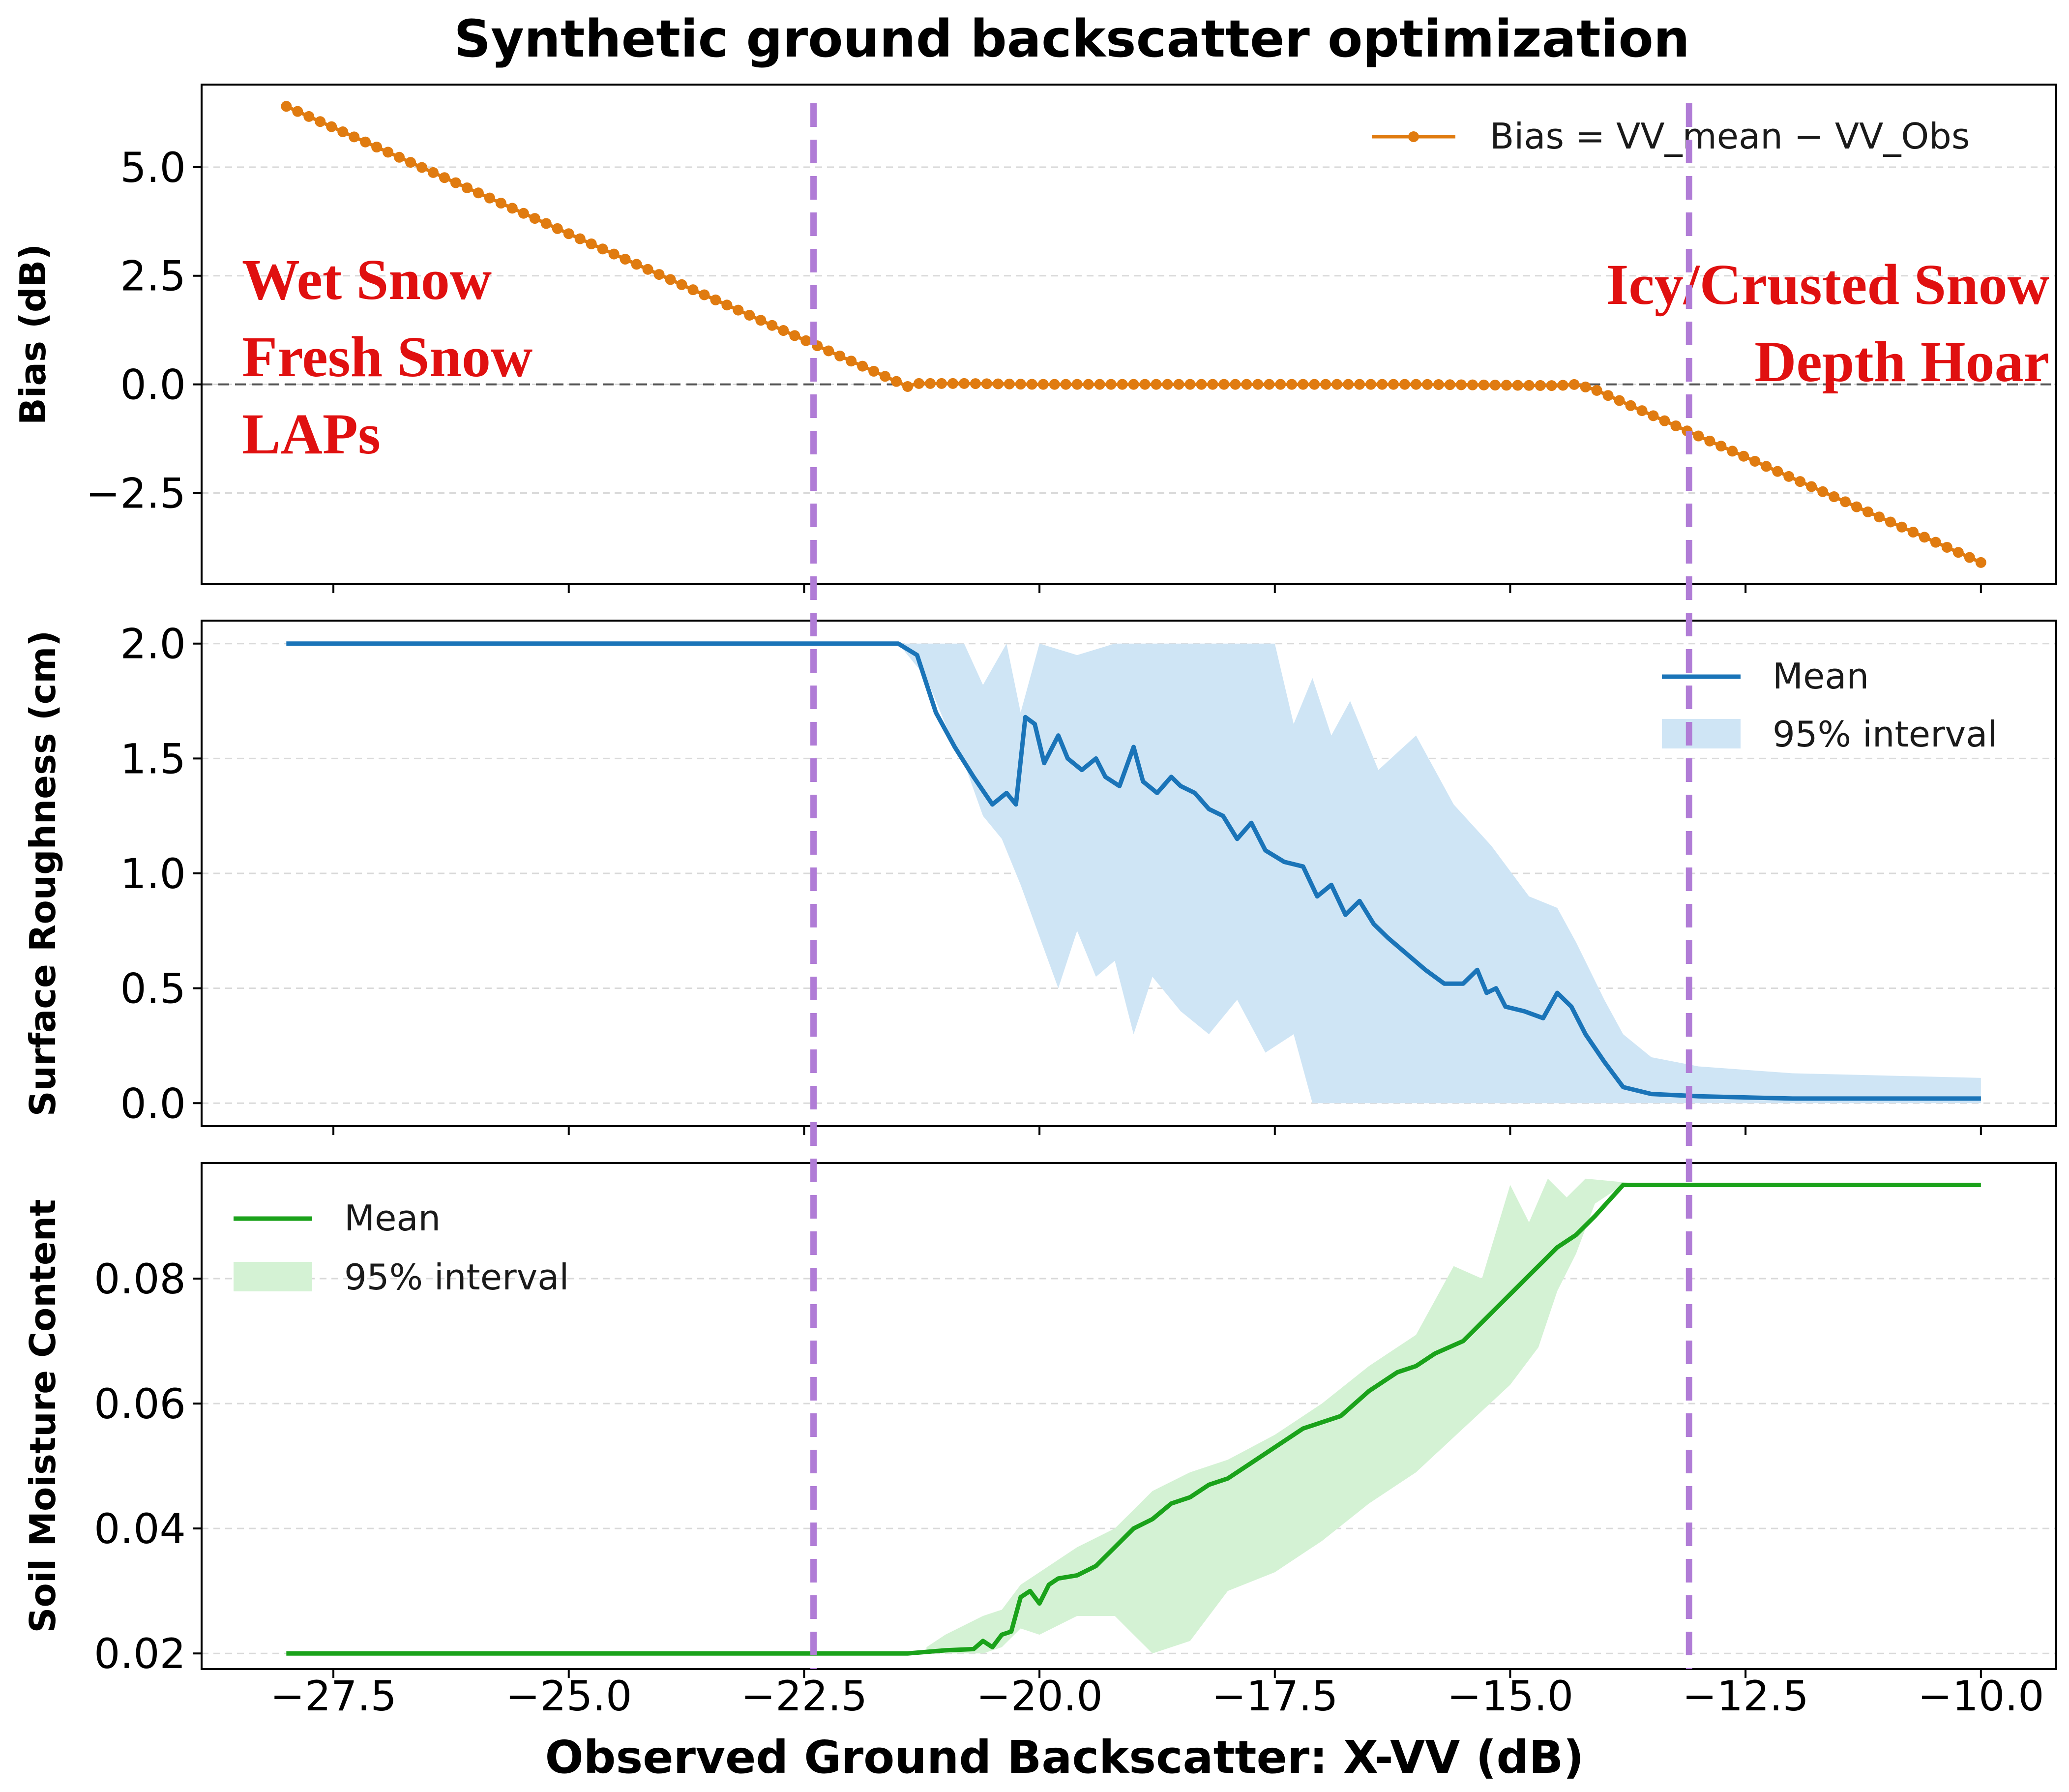 The width and height of the screenshot is (2069, 1792). I want to click on x-tick-label: −27.5, so click(333, 1696).